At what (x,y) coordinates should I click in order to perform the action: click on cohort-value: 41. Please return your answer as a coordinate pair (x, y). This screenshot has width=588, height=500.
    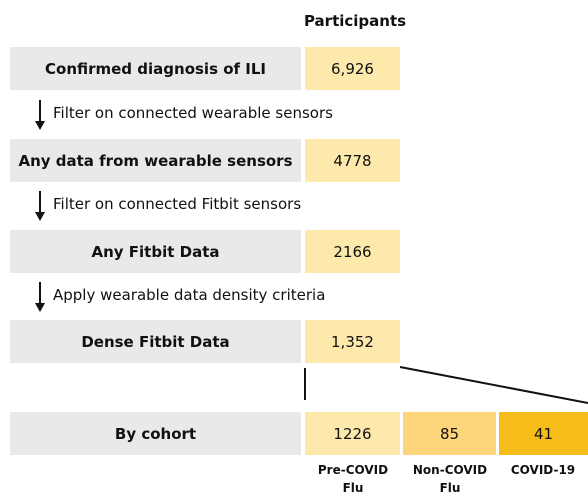
    Looking at the image, I should click on (543, 433).